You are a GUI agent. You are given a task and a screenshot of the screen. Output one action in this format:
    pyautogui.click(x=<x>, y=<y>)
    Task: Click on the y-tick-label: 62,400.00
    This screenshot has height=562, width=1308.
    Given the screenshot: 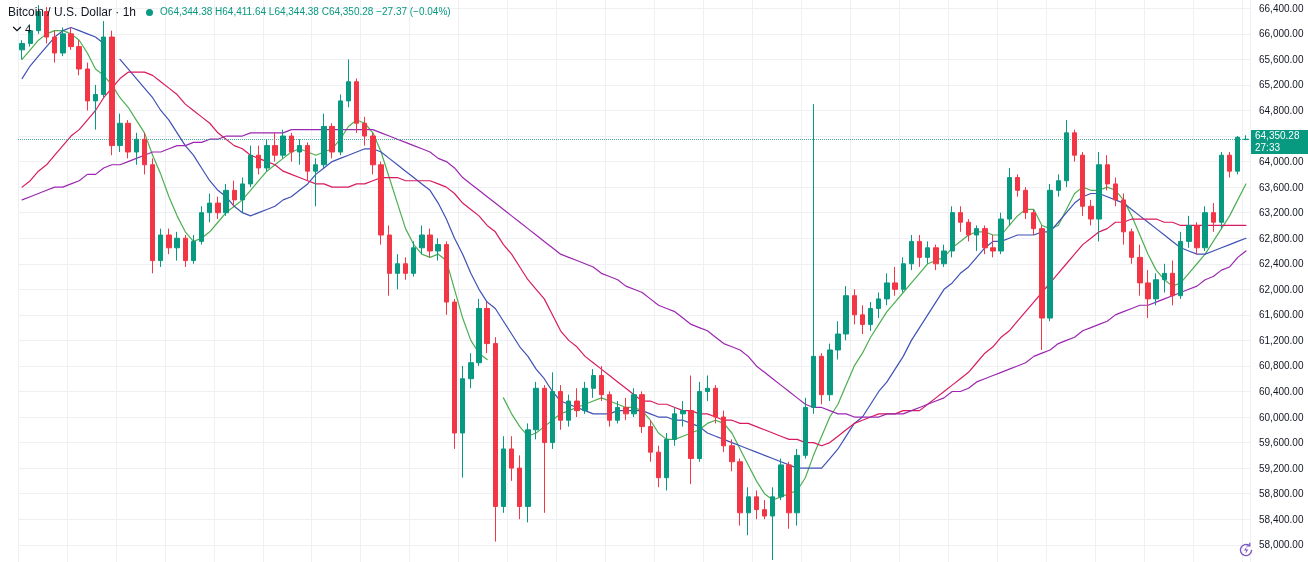 What is the action you would take?
    pyautogui.click(x=1281, y=264)
    